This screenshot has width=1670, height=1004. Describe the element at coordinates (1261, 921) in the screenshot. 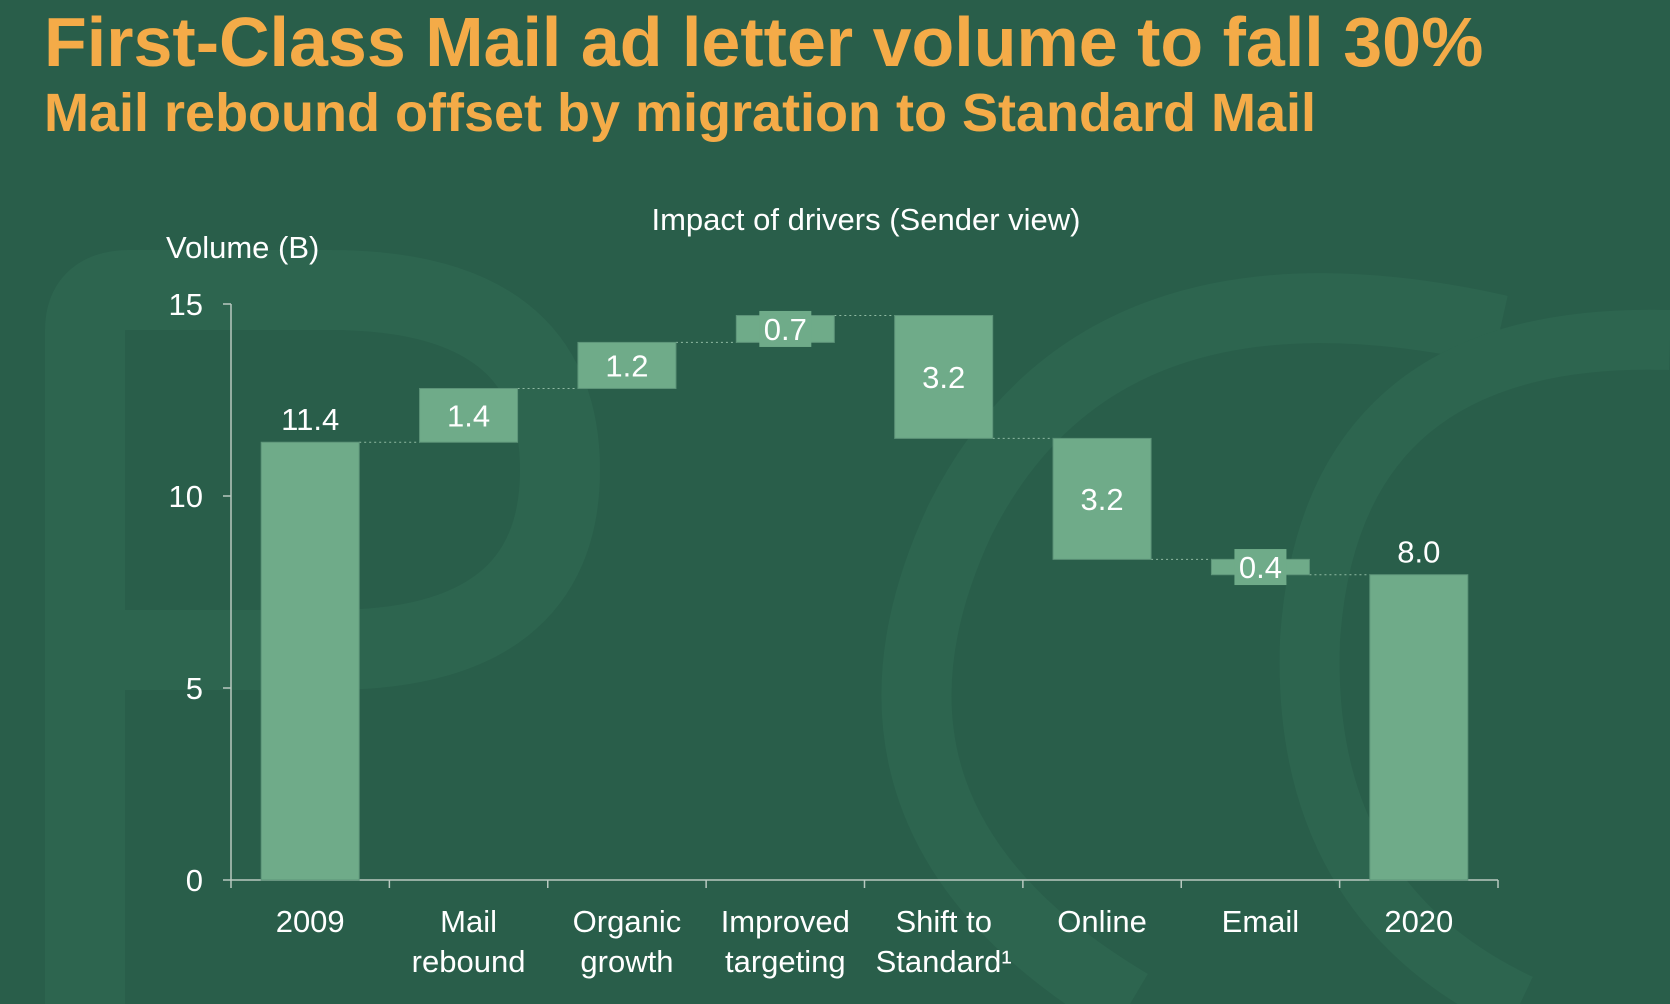

I see `category-label: Email` at that location.